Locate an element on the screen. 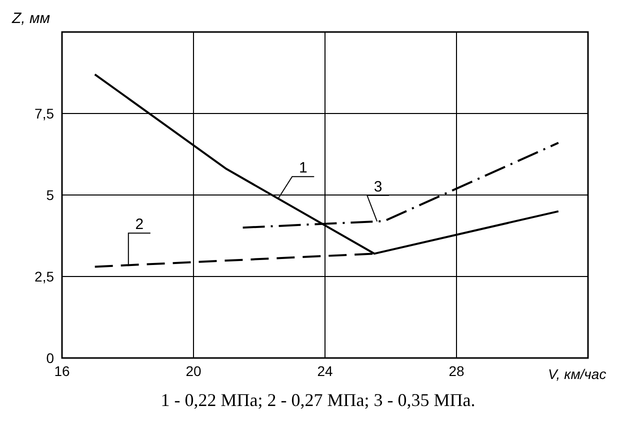 Image resolution: width=635 pixels, height=429 pixels. text: 1 - 0,22 МПа; 2 - 0,27 МПа; 3 - 0,35 МПа. is located at coordinates (318, 400).